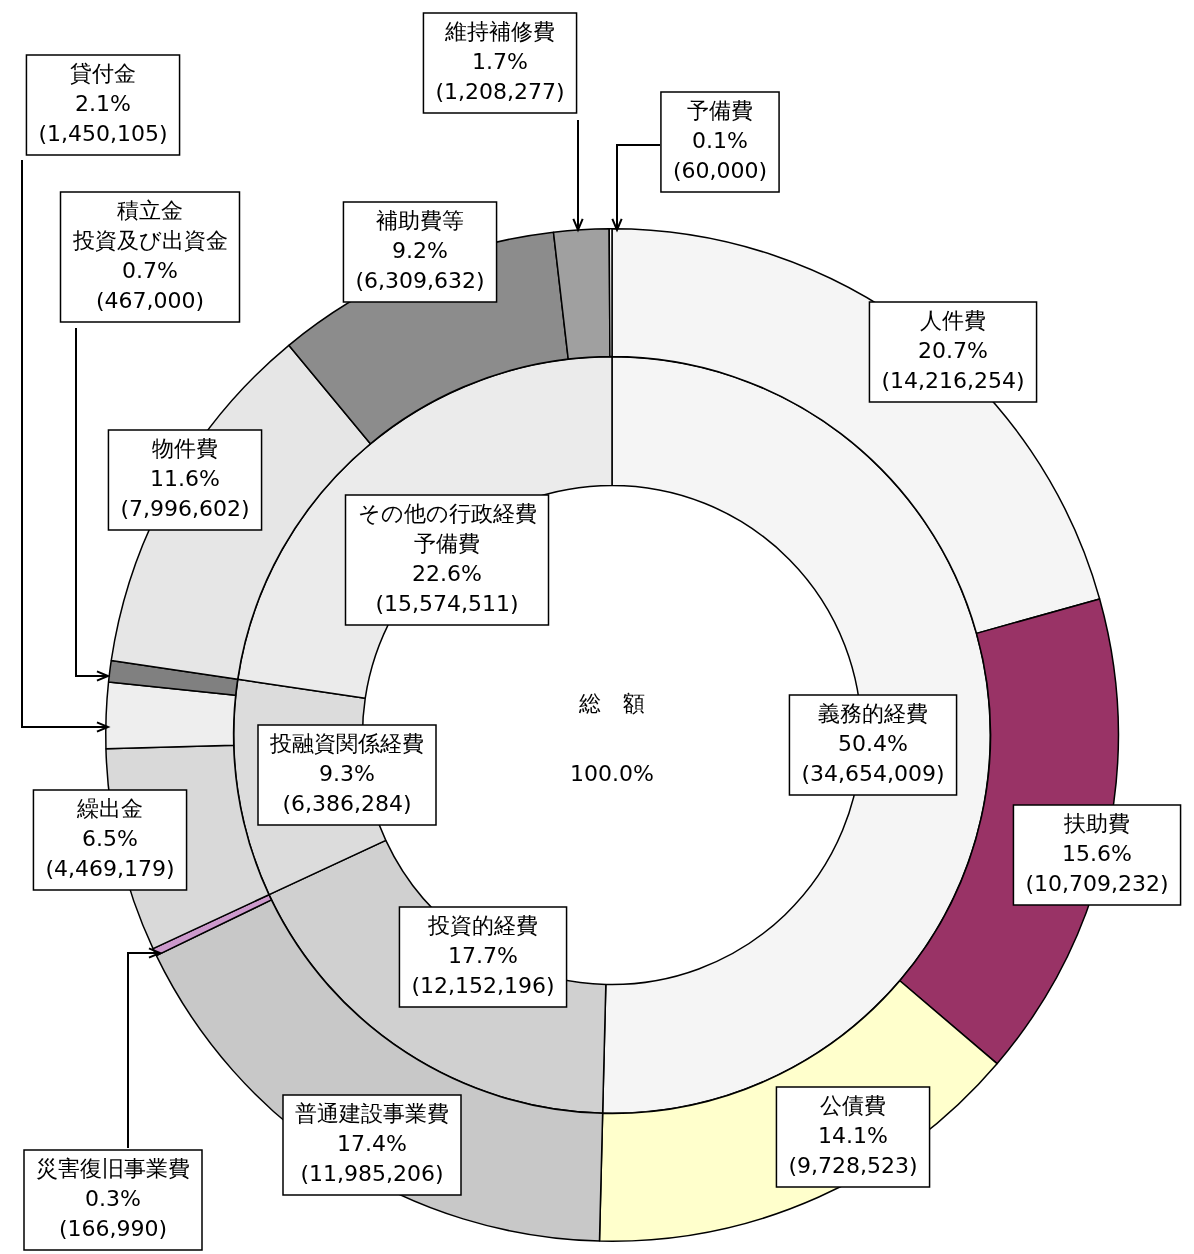 This screenshot has width=1194, height=1254. What do you see at coordinates (103, 73) in the screenshot?
I see `slice-label: 貸付金` at bounding box center [103, 73].